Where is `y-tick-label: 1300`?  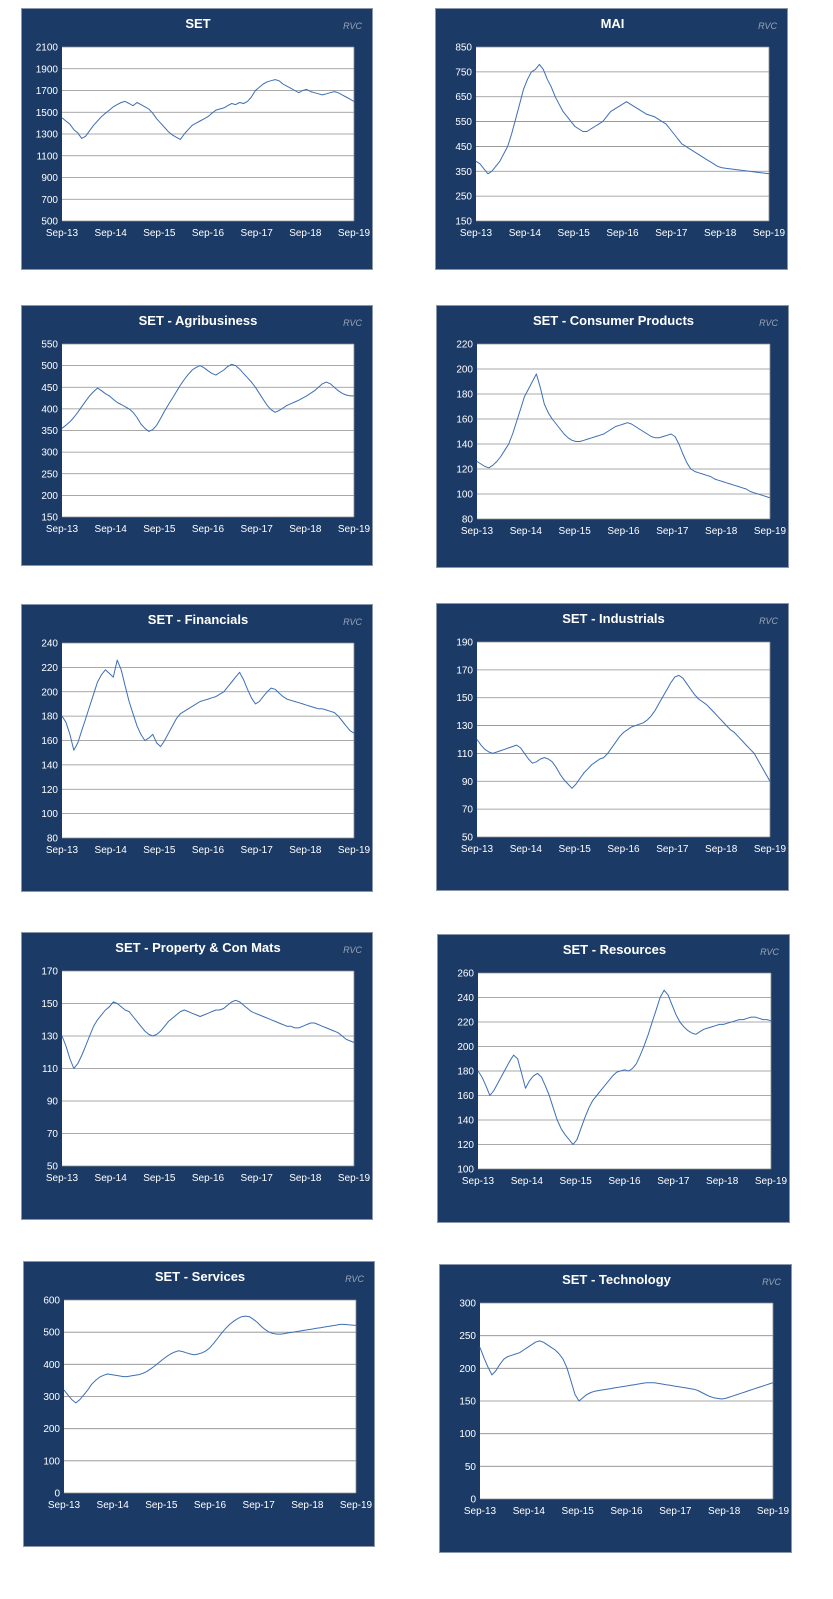 y-tick-label: 1300 is located at coordinates (47, 135).